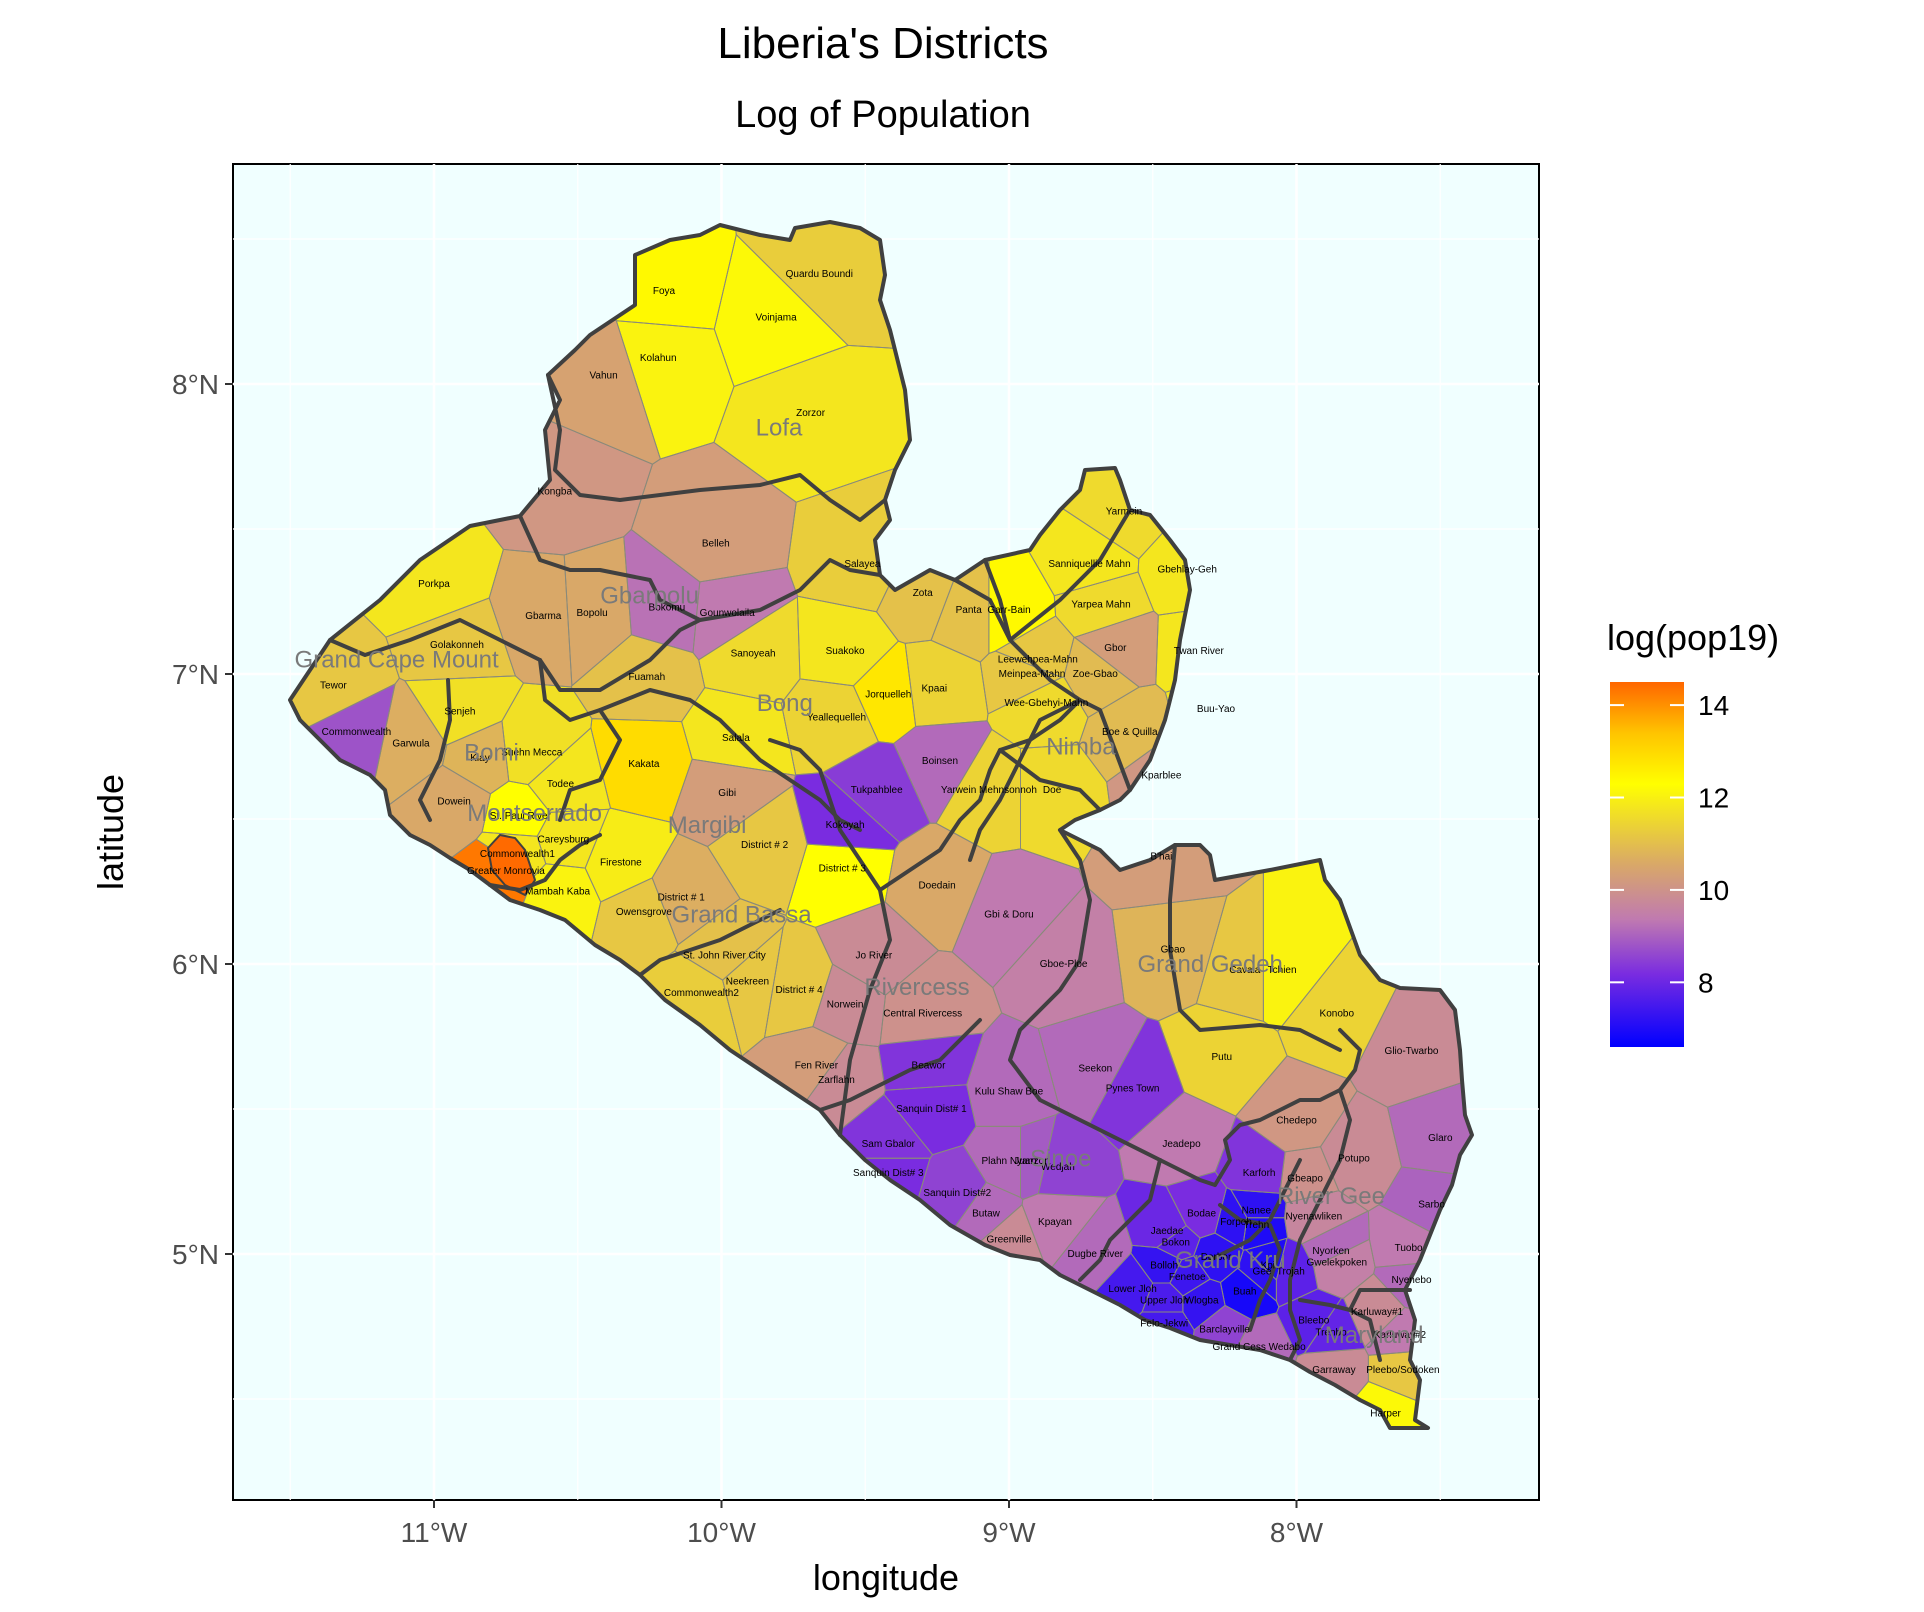  What do you see at coordinates (923, 593) in the screenshot?
I see `district-label: Zota` at bounding box center [923, 593].